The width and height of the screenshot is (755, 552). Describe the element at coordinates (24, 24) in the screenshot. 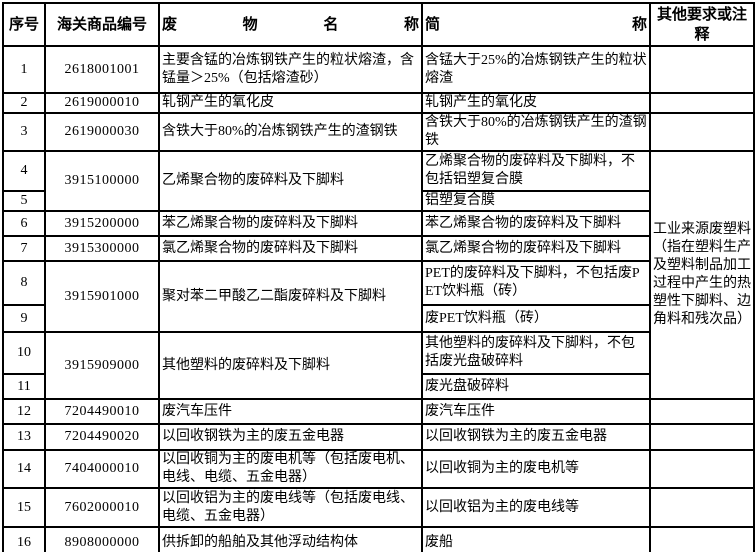

I see `col-header-no: 序号` at that location.